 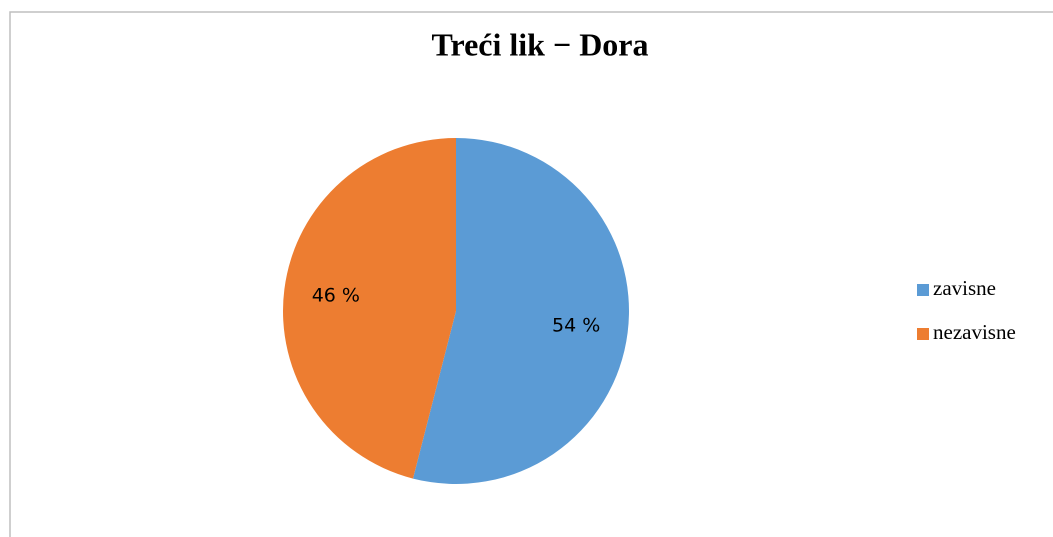 I want to click on data-label: 54 %, so click(x=576, y=326).